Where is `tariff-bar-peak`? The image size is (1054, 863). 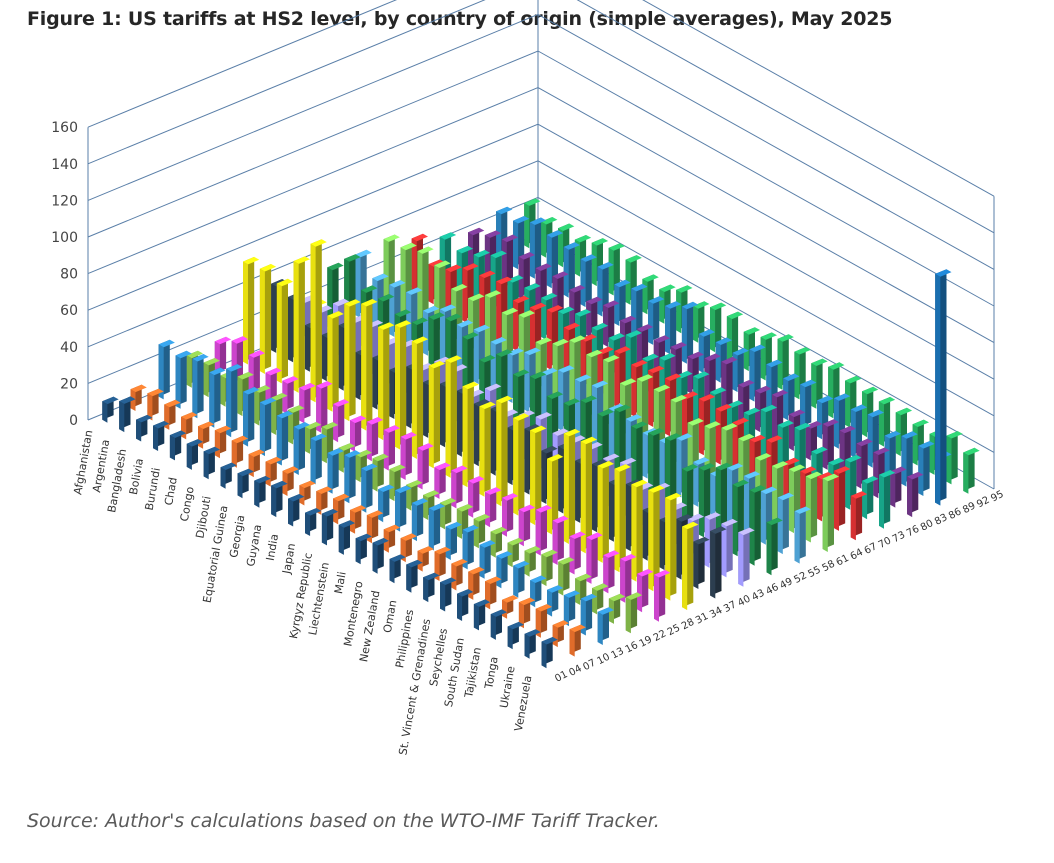
tariff-bar-peak is located at coordinates (318, 321).